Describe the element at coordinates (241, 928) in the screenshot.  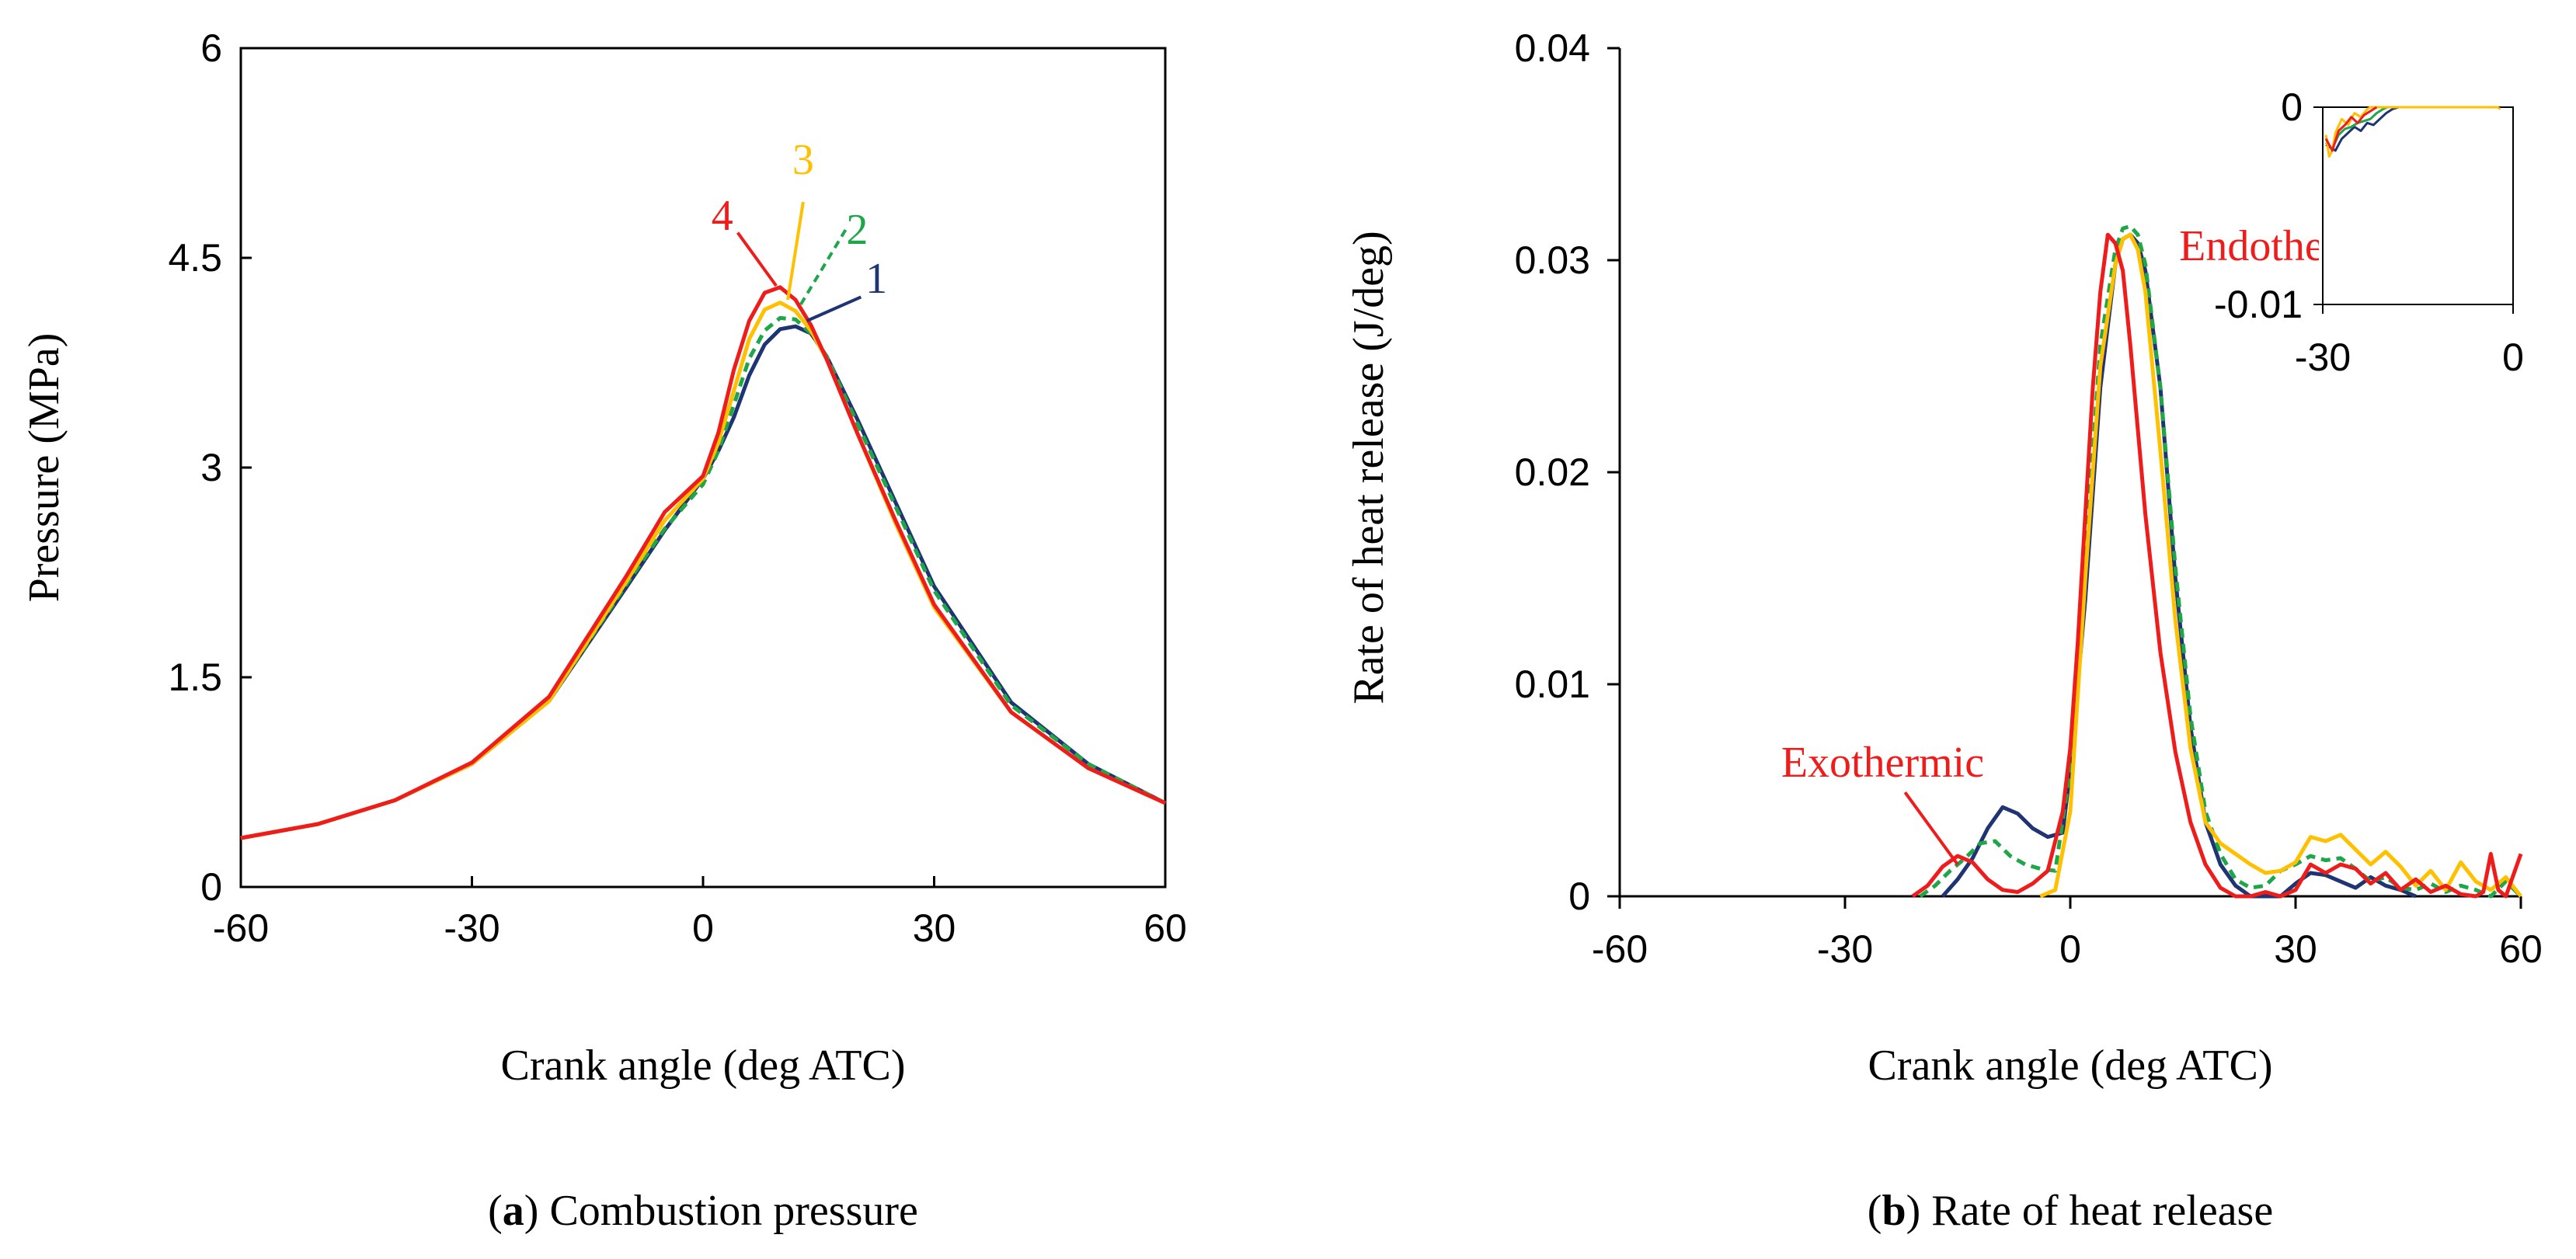
I see `x-tick-label-a: -60` at that location.